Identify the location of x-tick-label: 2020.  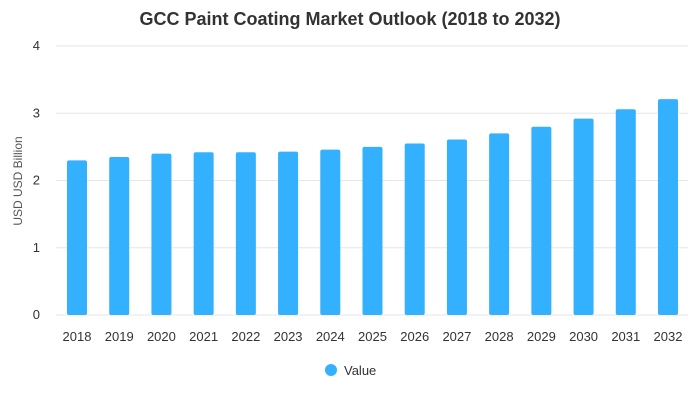
(161, 336).